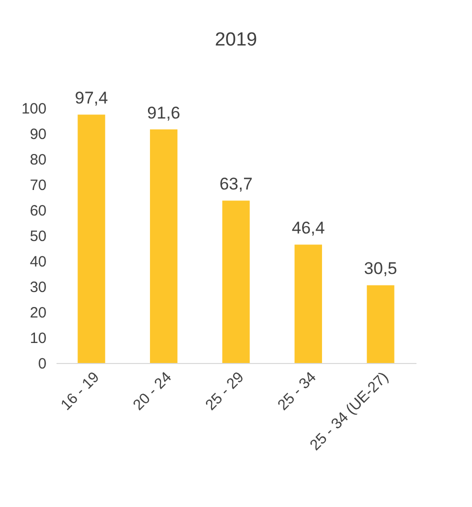 The image size is (472, 507). What do you see at coordinates (80, 391) in the screenshot?
I see `x-tick-label: 16 - 19` at bounding box center [80, 391].